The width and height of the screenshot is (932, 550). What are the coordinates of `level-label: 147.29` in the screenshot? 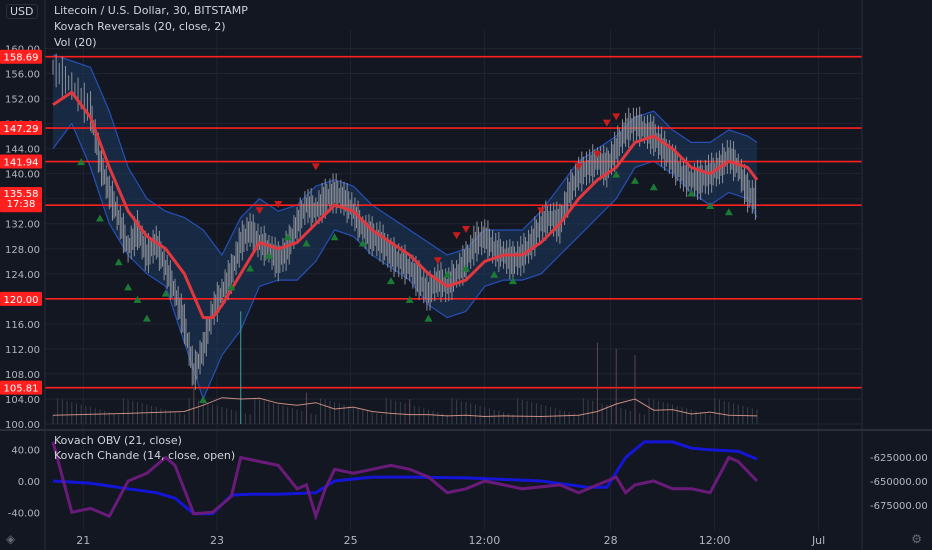 It's located at (21, 129).